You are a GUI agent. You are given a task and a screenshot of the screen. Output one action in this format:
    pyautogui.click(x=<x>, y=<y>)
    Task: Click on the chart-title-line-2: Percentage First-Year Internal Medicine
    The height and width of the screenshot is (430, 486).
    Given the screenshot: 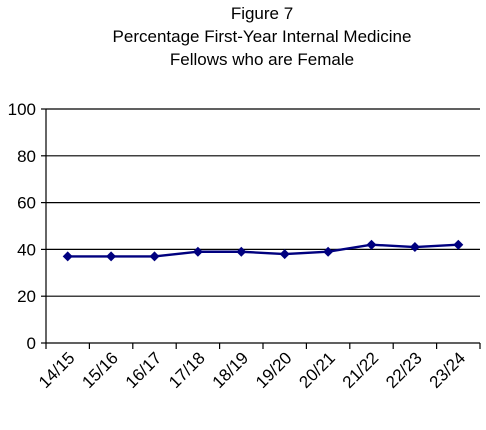 What is the action you would take?
    pyautogui.click(x=262, y=36)
    